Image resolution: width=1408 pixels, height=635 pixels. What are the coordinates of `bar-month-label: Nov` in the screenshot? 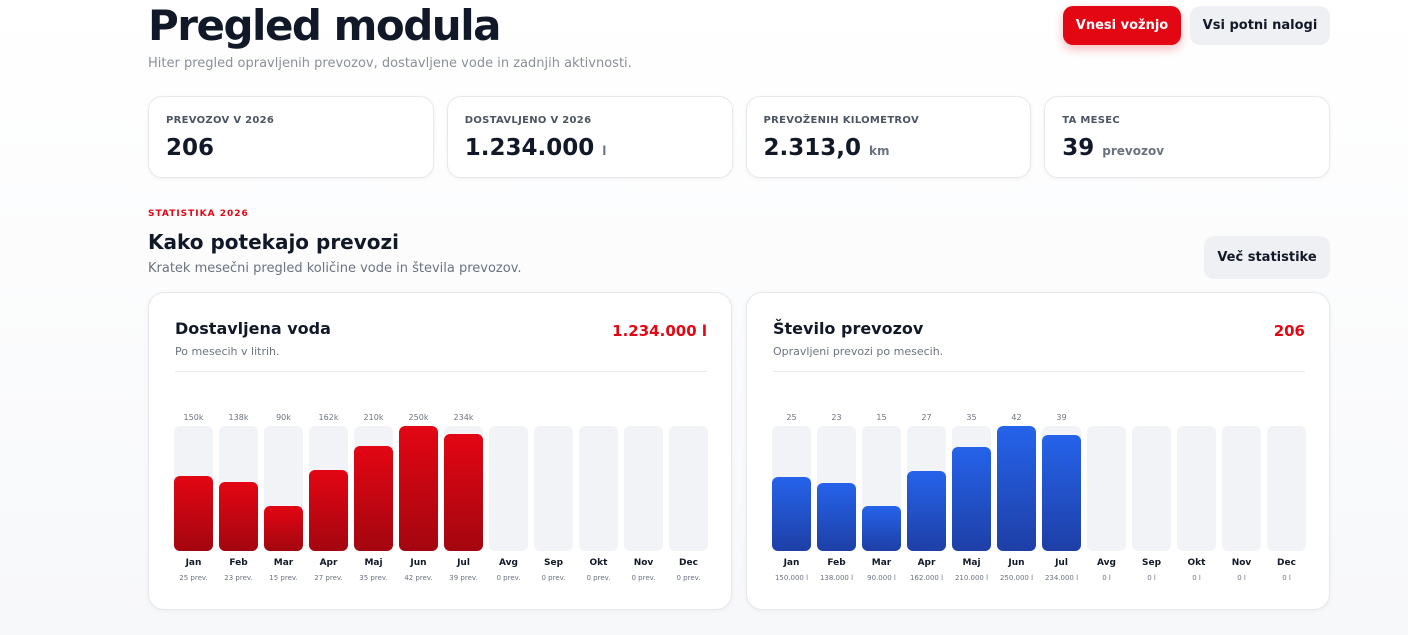 It's located at (1241, 563).